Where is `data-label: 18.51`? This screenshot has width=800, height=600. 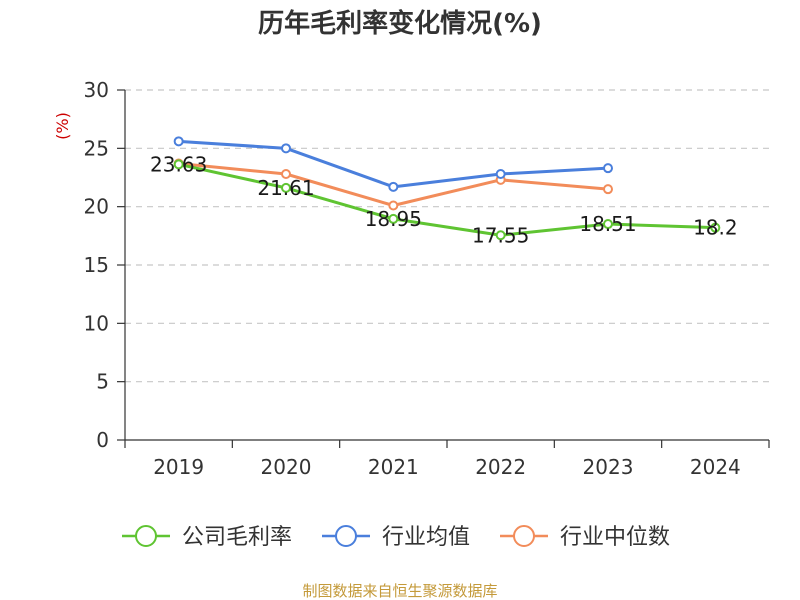
data-label: 18.51 is located at coordinates (607, 224).